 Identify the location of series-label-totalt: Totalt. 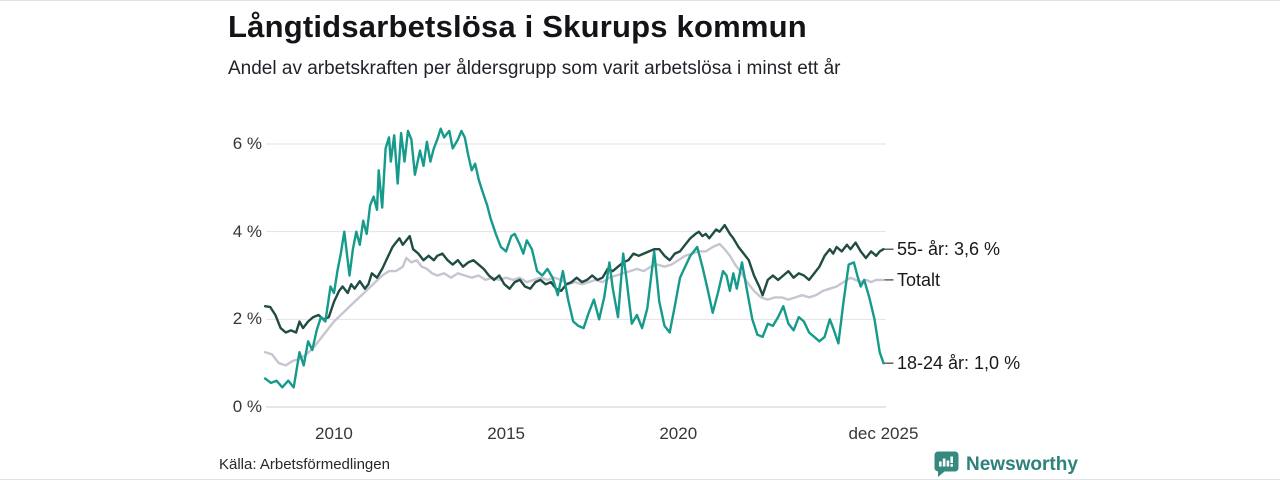
(919, 279).